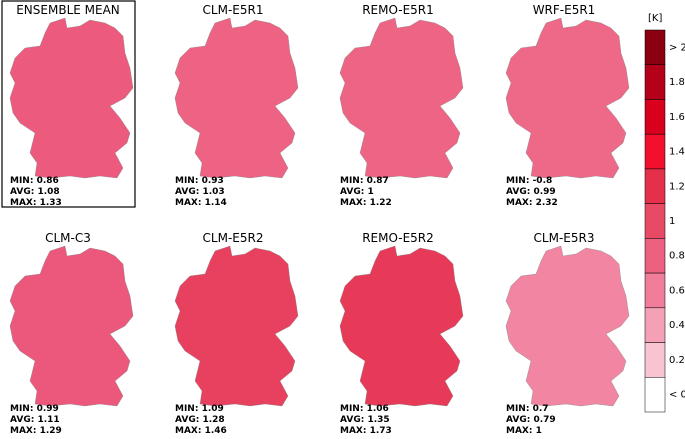 Image resolution: width=685 pixels, height=439 pixels. Describe the element at coordinates (529, 181) in the screenshot. I see `stat-line: MIN: -0.8` at that location.